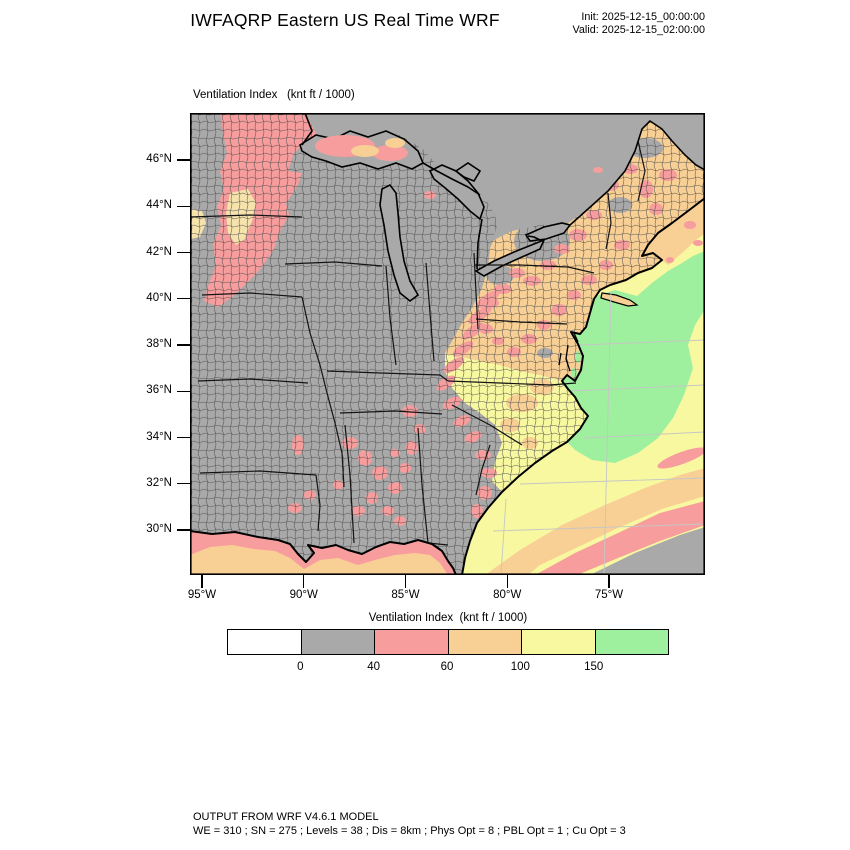 This screenshot has height=850, width=850. What do you see at coordinates (159, 436) in the screenshot?
I see `lat-tick-label: 34°N` at bounding box center [159, 436].